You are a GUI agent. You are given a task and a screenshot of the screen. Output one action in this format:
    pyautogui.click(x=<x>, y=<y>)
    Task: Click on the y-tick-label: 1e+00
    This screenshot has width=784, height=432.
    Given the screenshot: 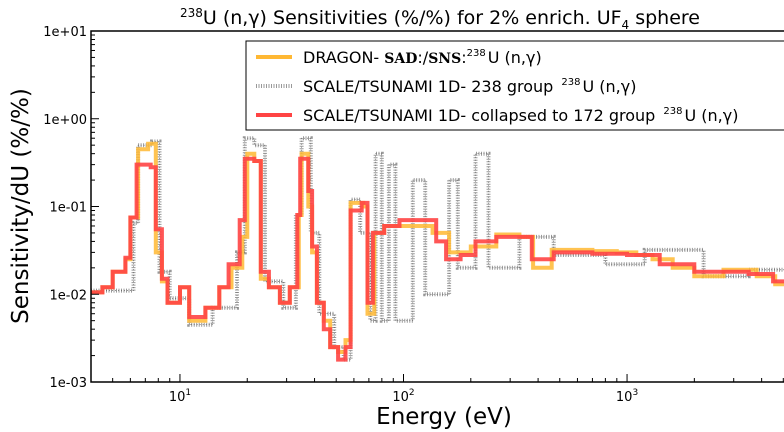 What is the action you would take?
    pyautogui.click(x=65, y=120)
    